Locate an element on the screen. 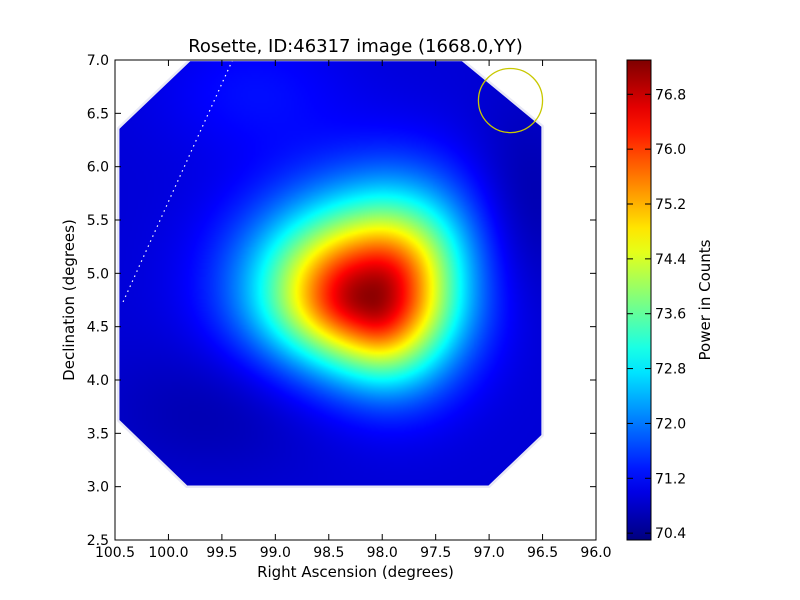 The image size is (800, 600). y-tick-label: 4.0 is located at coordinates (98, 381).